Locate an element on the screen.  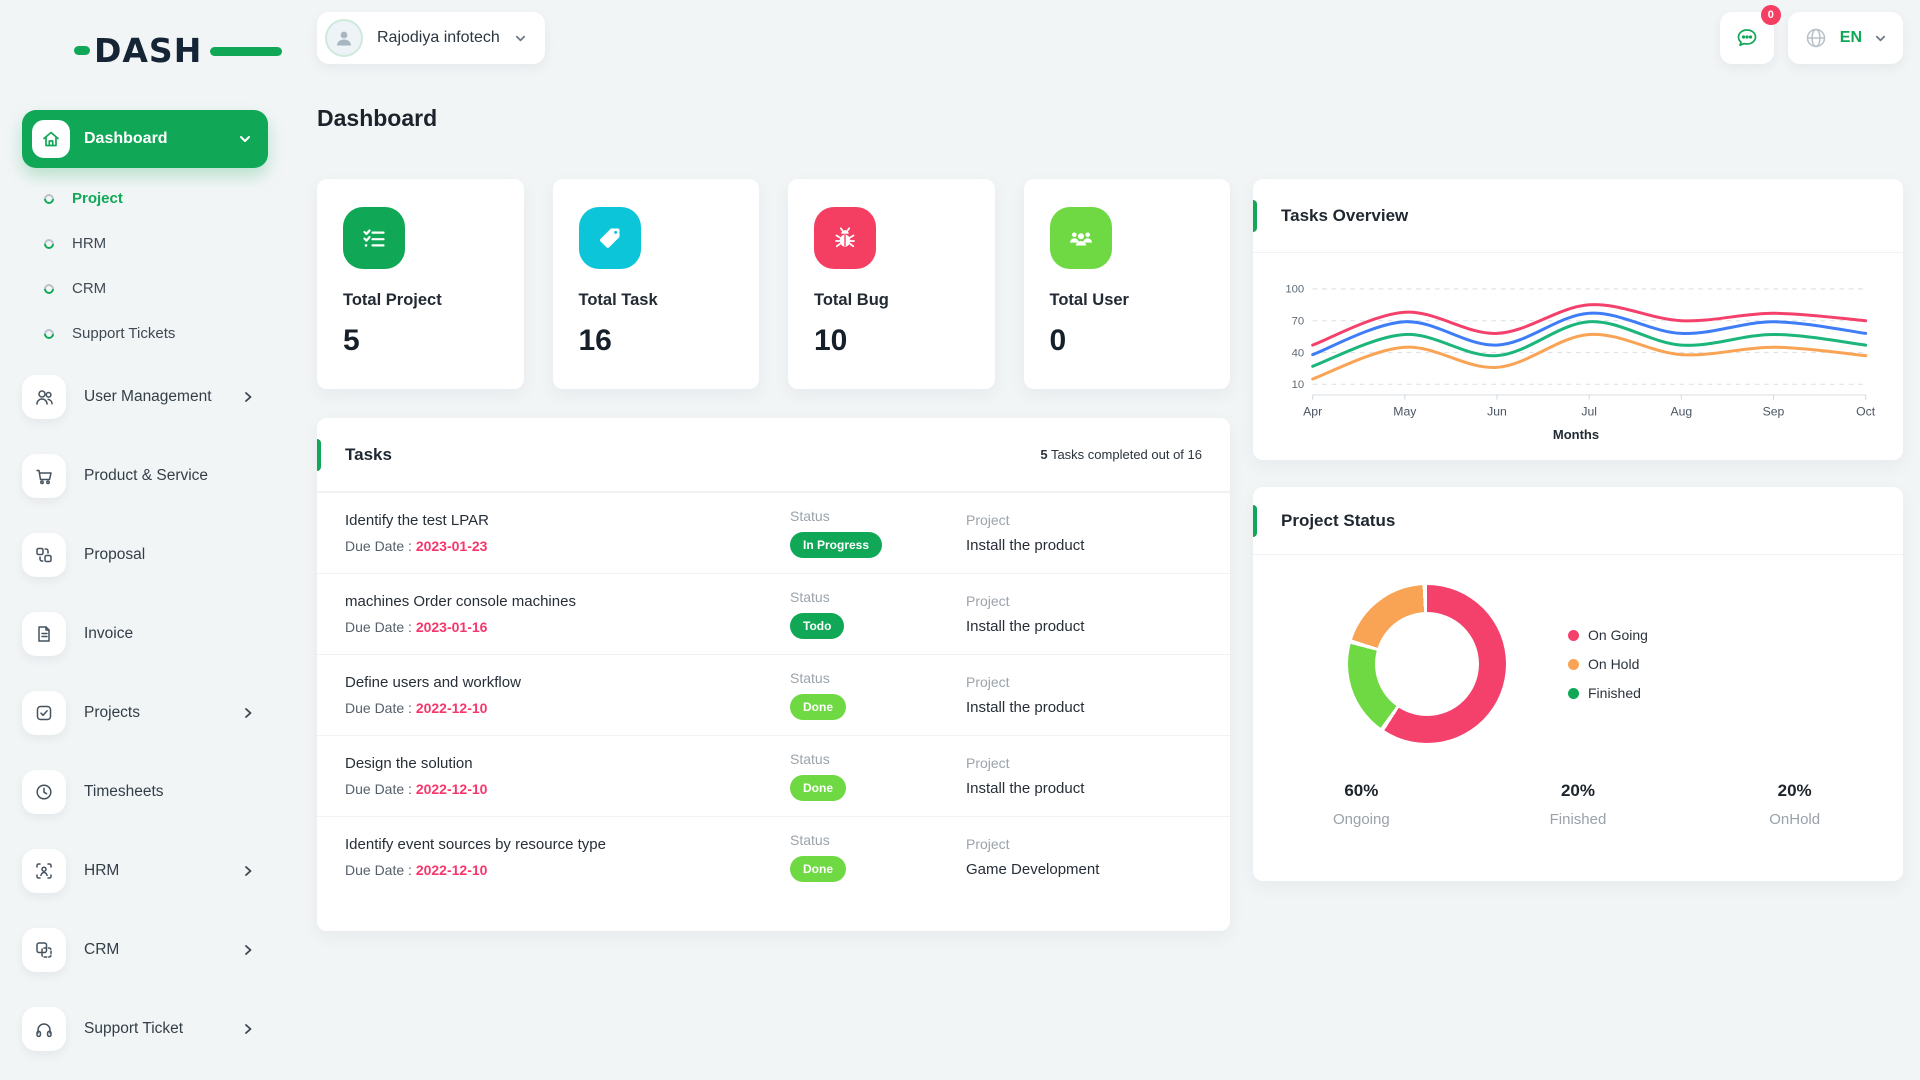
sidebar-item-proposal: Proposal is located at coordinates (145, 555).